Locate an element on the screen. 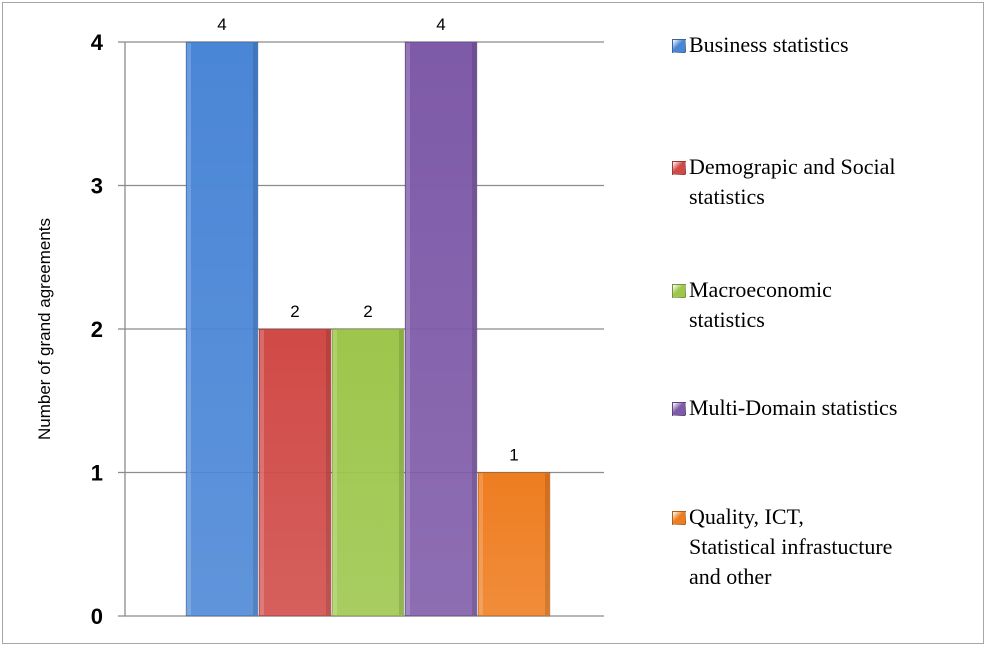  legend-label-line: Business statistics is located at coordinates (769, 44).